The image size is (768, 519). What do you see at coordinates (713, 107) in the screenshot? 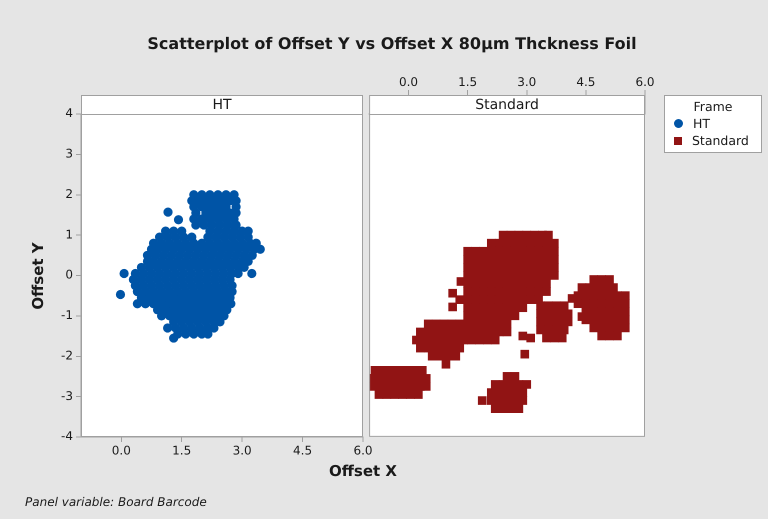
I see `legend-title: Frame` at bounding box center [713, 107].